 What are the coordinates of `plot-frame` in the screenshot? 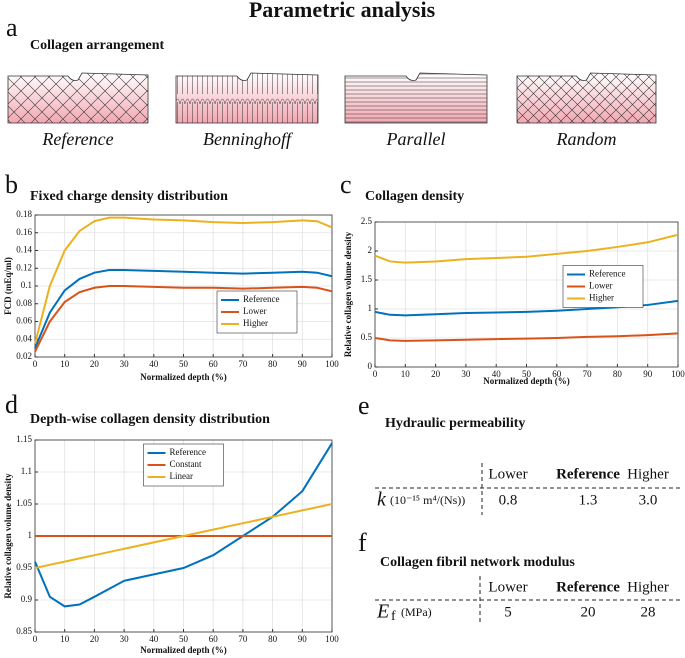 It's located at (183, 286).